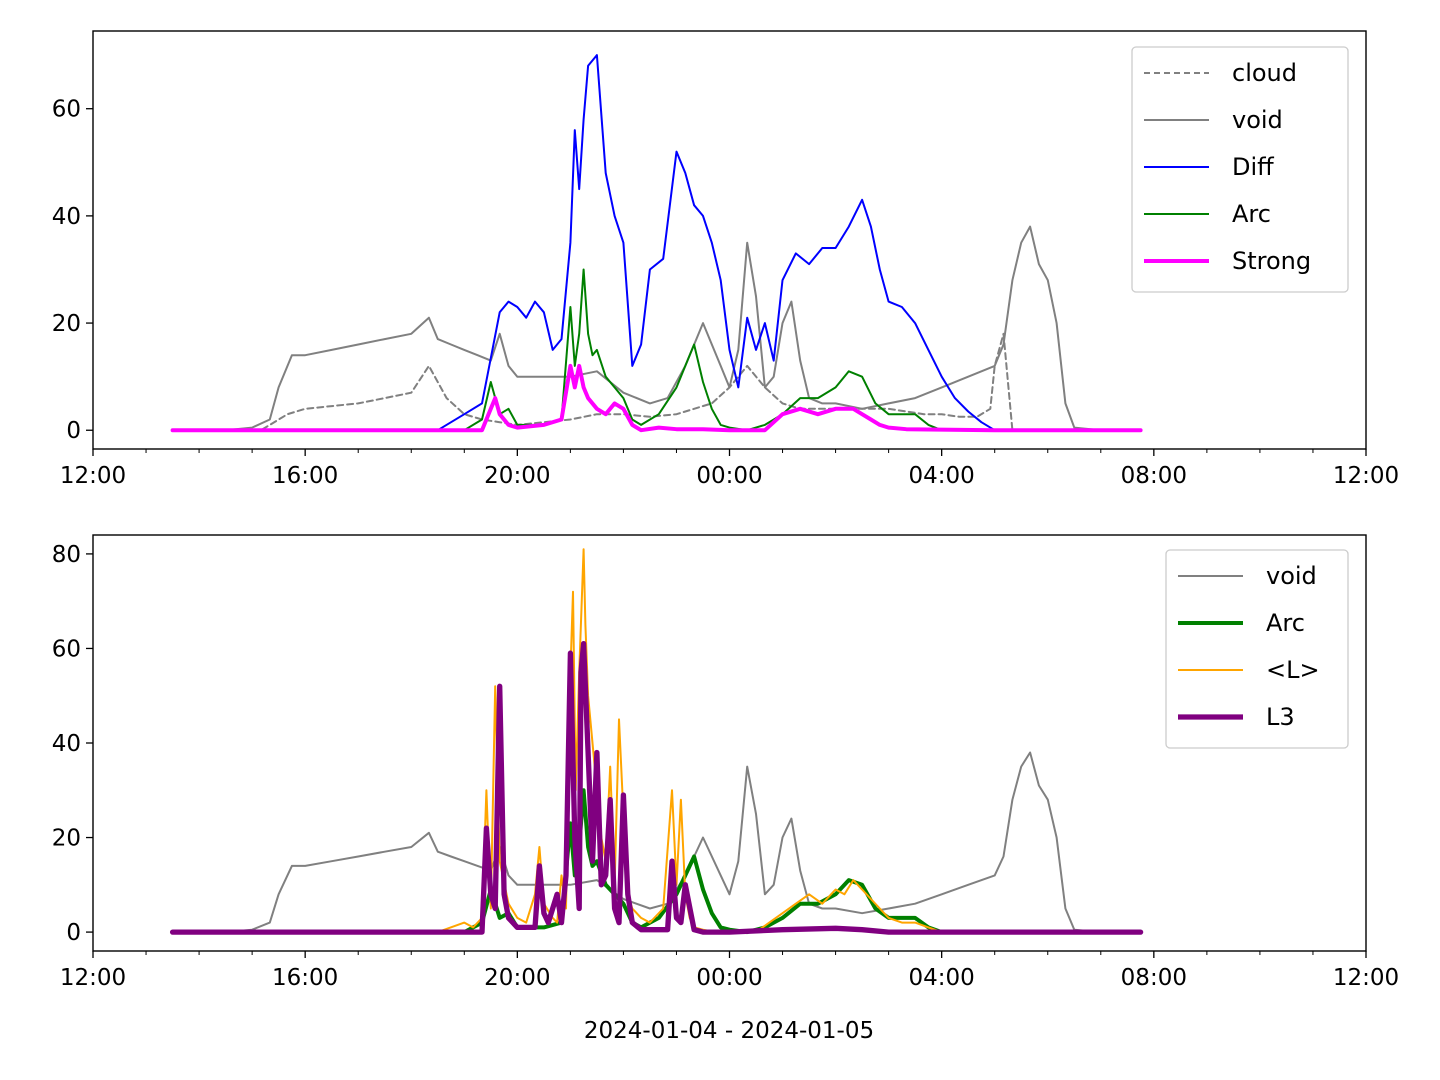 This screenshot has width=1440, height=1080. I want to click on top-chart-x-axis: 12:00 16:00 20:00 00:00 04:00 08:00 12:00, so click(729, 469).